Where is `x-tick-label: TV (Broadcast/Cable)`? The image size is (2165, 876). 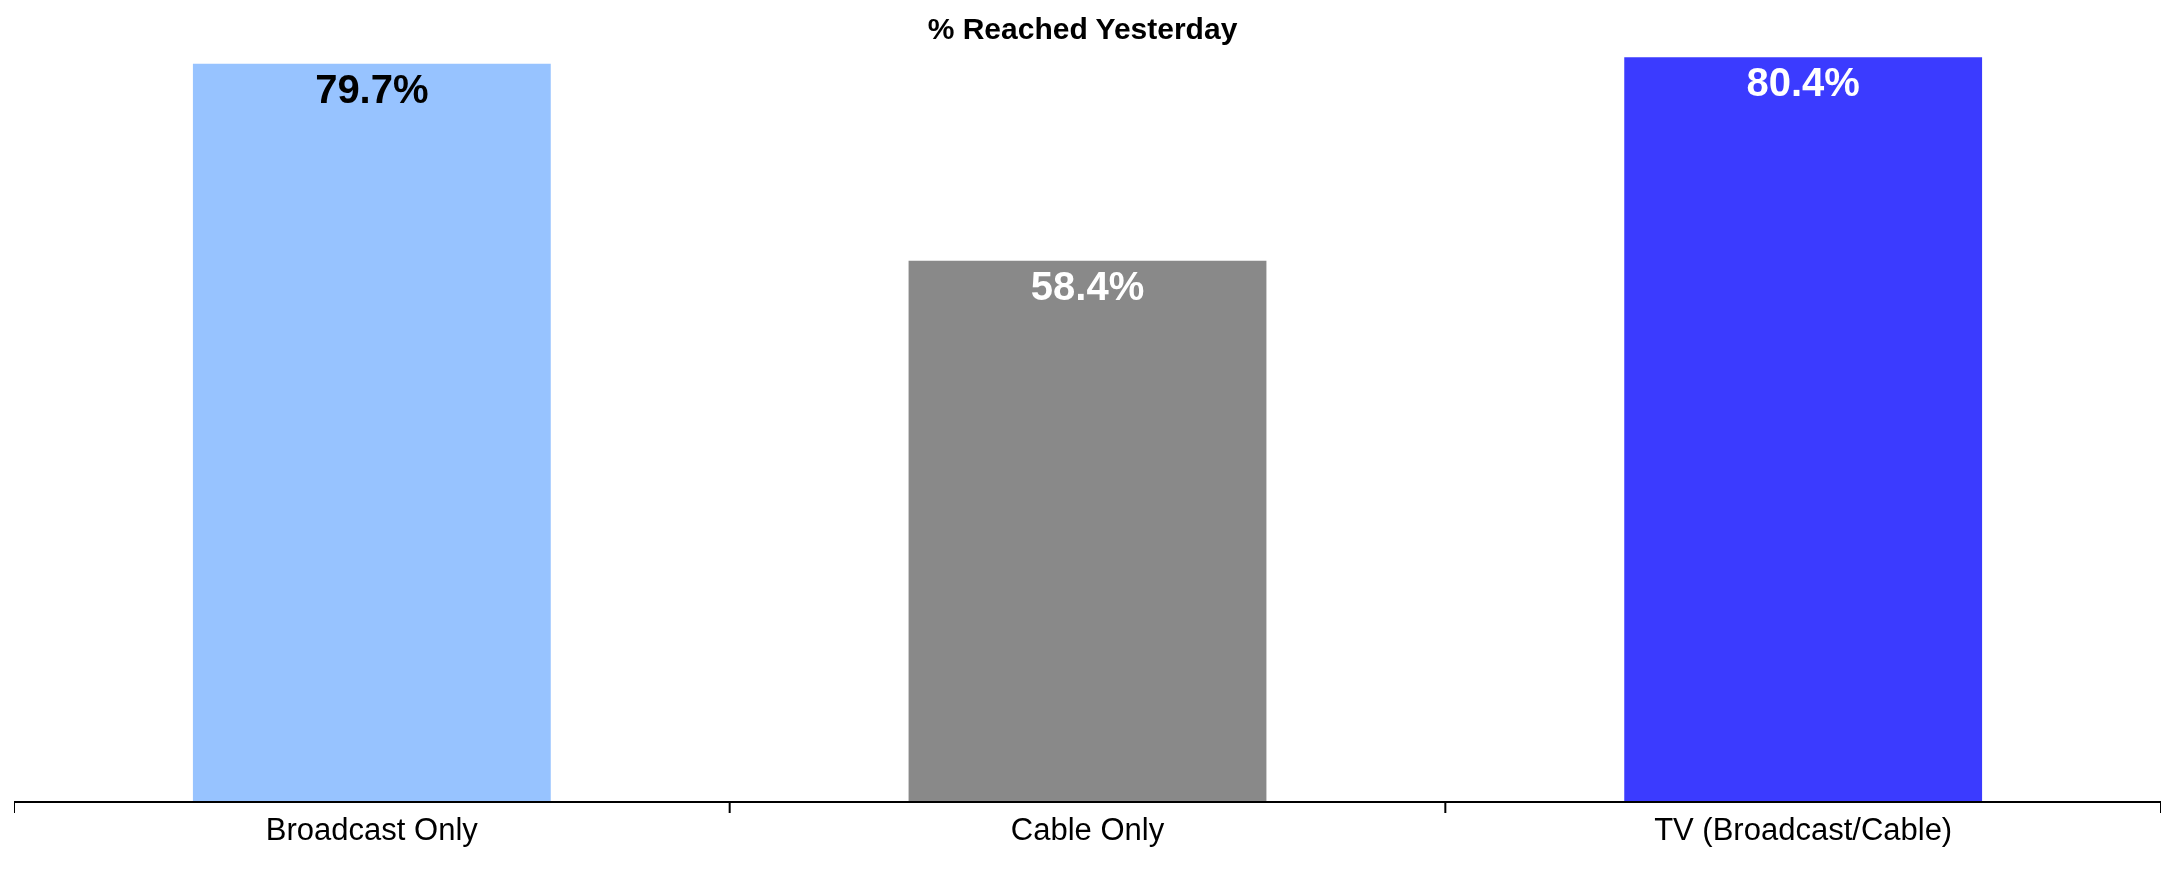 x-tick-label: TV (Broadcast/Cable) is located at coordinates (1803, 830).